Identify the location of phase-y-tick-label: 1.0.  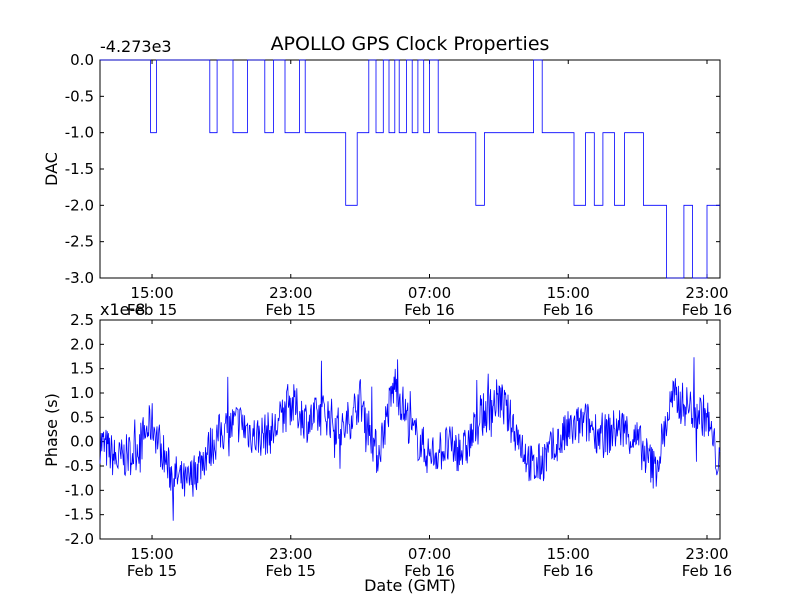
(82, 393).